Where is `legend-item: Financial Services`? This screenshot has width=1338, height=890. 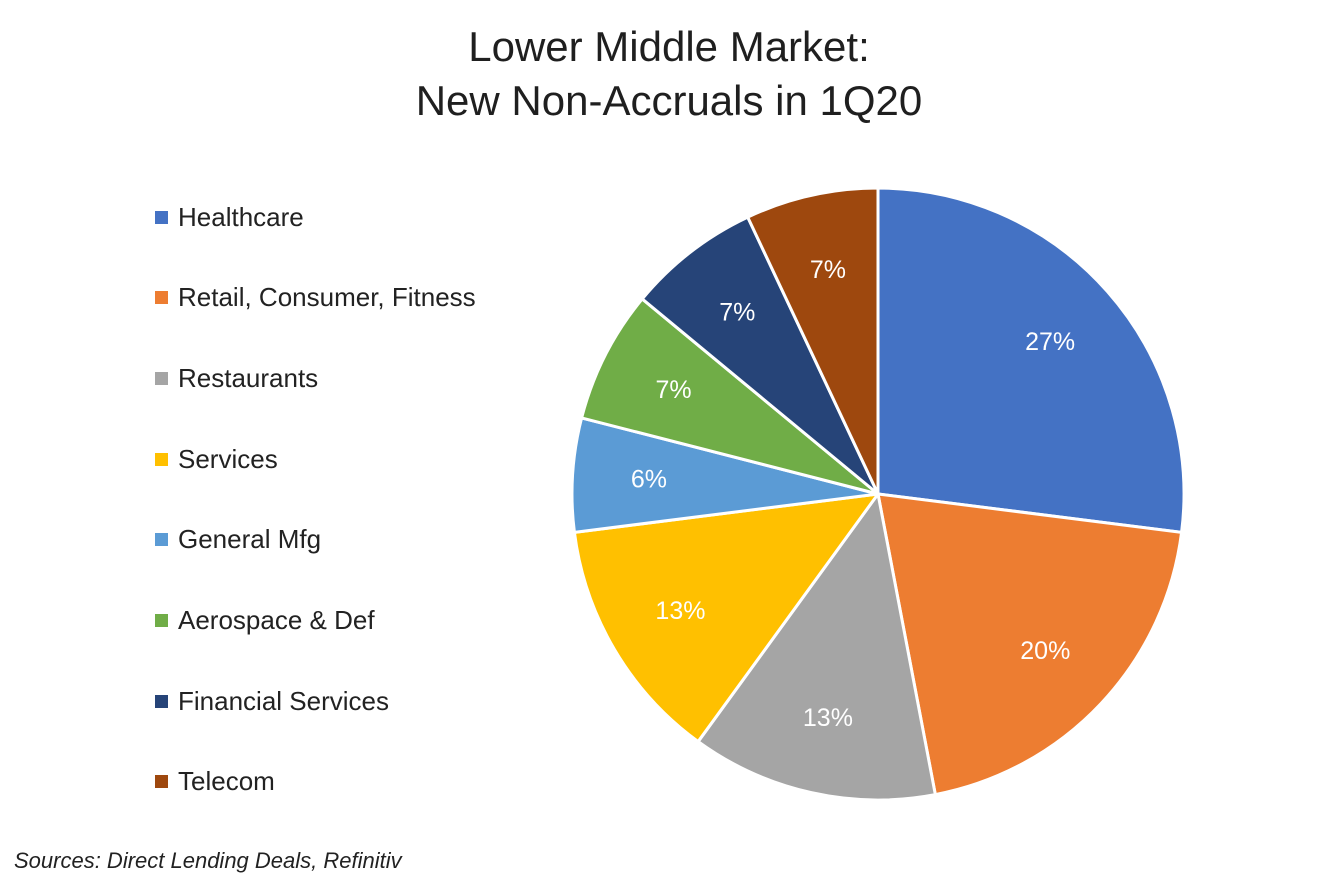 legend-item: Financial Services is located at coordinates (272, 701).